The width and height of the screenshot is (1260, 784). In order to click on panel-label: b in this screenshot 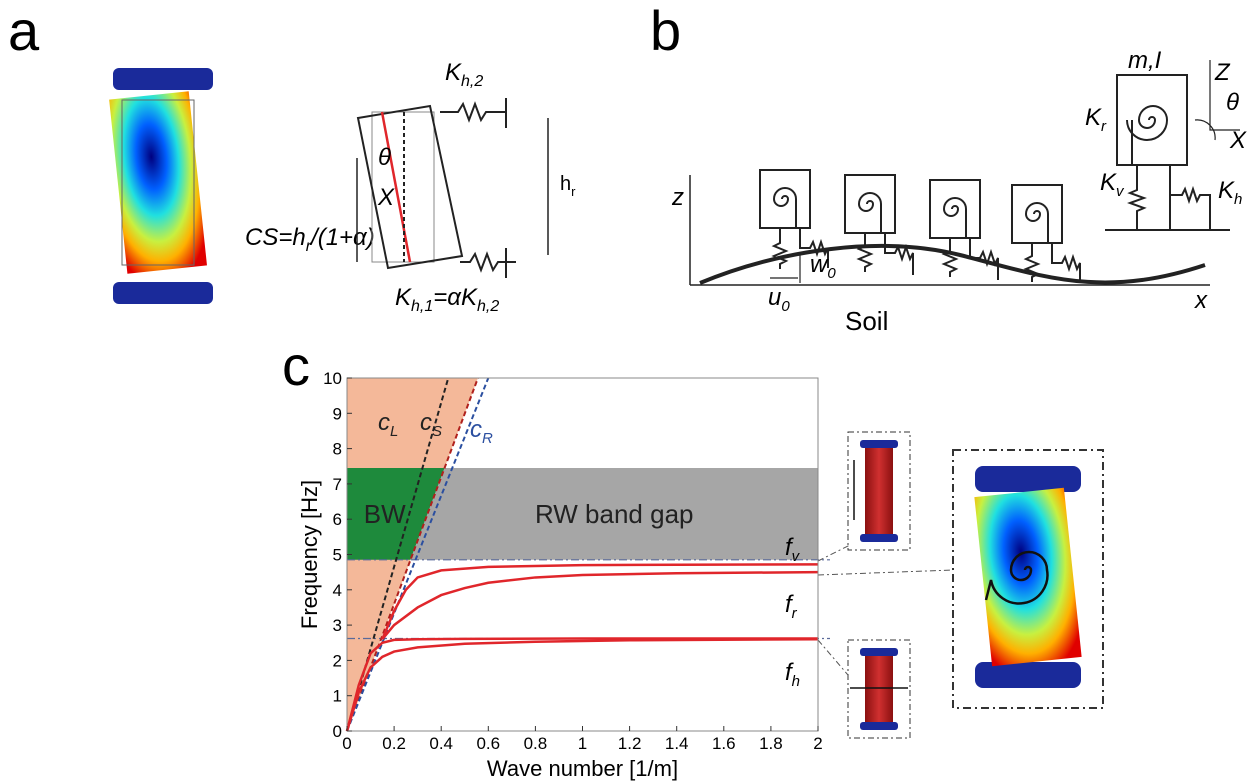, I will do `click(665, 31)`.